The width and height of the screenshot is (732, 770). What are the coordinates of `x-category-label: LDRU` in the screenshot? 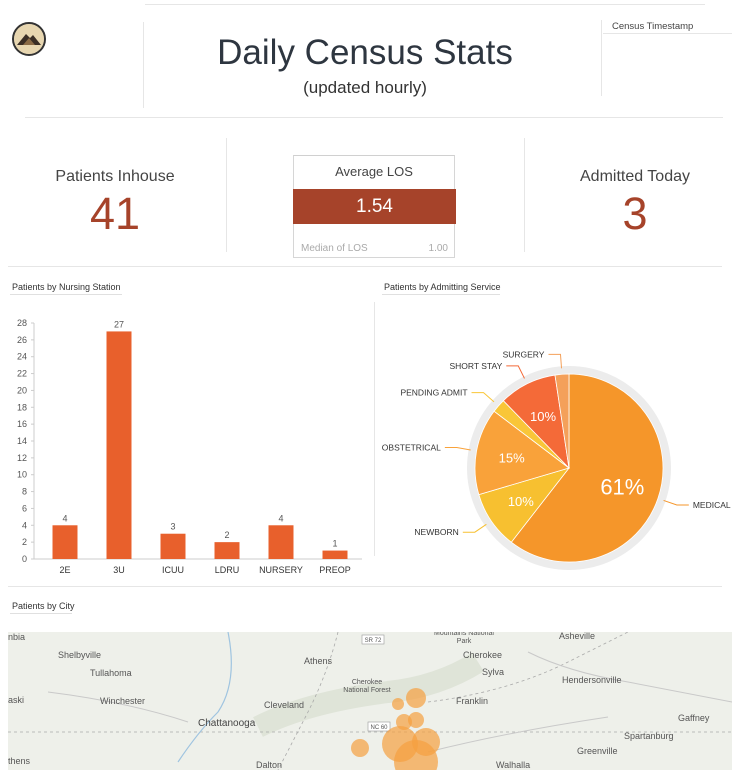 It's located at (227, 570).